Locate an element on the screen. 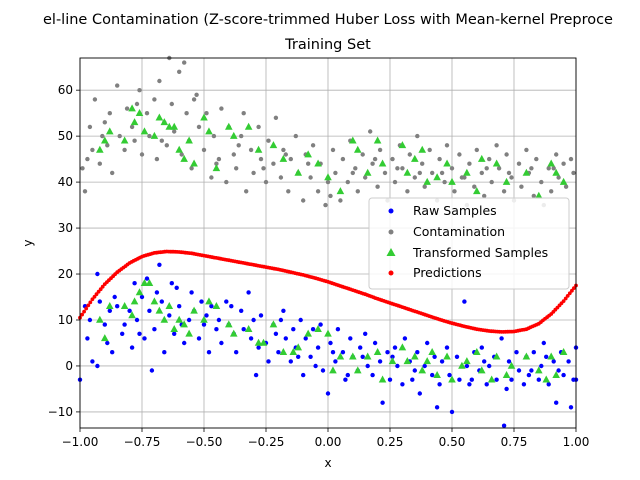 The image size is (640, 480). legend-marker-raw-samples is located at coordinates (391, 211).